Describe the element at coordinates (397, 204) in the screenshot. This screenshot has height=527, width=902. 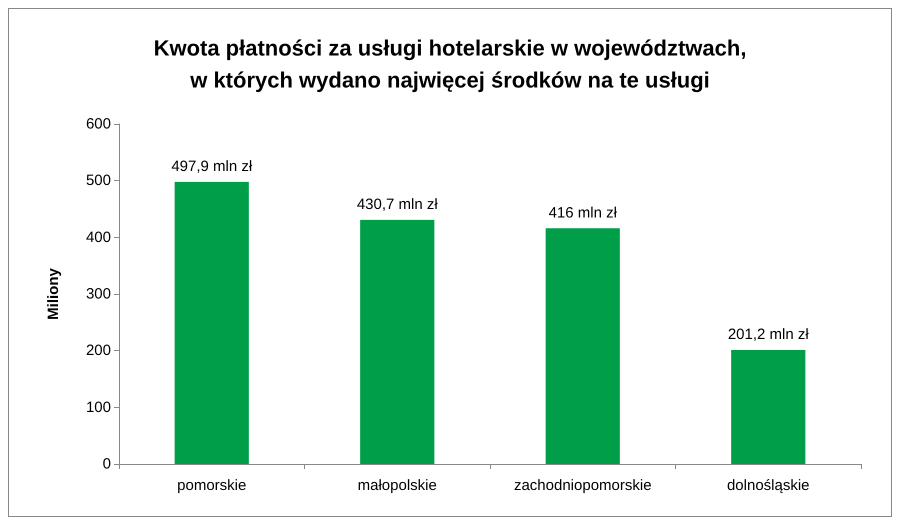
I see `data-label: 430,7 mln zł` at that location.